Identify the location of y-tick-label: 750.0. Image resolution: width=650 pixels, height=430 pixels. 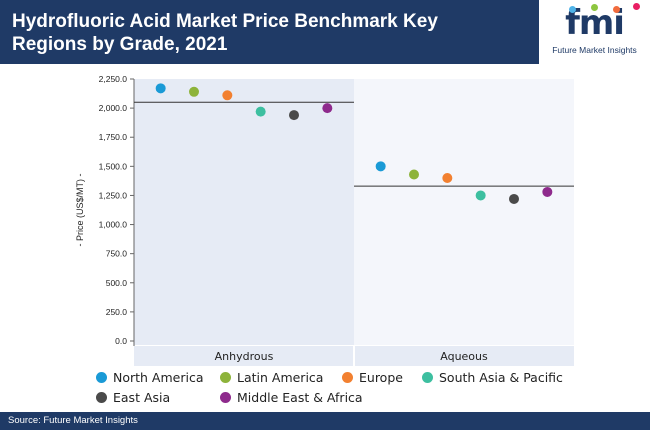
(117, 254).